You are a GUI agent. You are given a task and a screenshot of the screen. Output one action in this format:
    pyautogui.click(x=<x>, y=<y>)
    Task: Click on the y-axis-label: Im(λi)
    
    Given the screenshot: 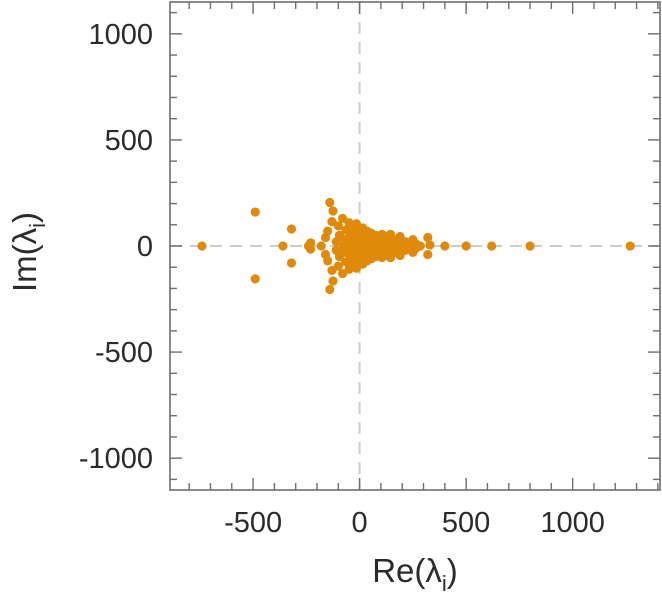 What is the action you would take?
    pyautogui.click(x=28, y=252)
    